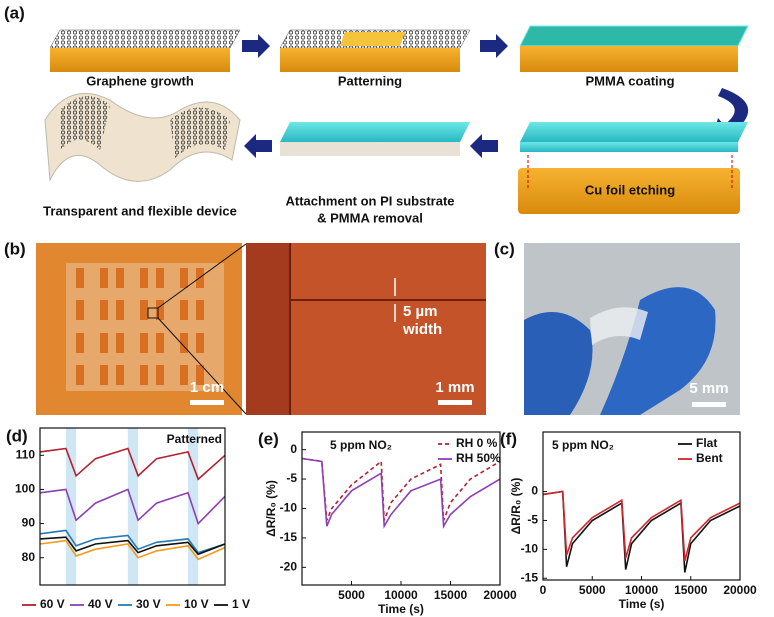 This screenshot has width=774, height=617. I want to click on legend-label: RH 0 %, so click(477, 443).